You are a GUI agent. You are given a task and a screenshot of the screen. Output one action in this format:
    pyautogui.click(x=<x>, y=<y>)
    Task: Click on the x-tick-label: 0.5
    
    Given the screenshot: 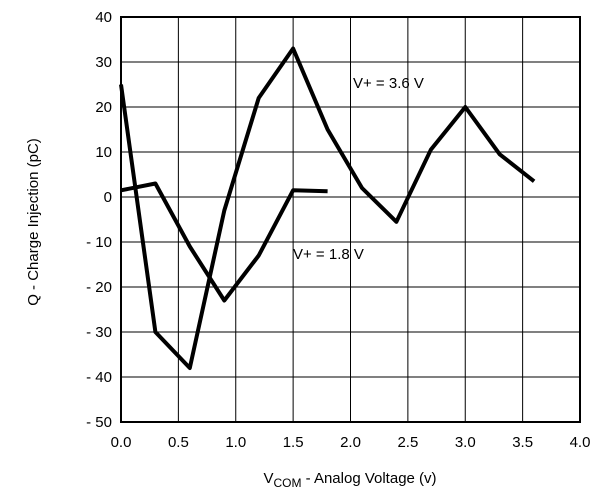 What is the action you would take?
    pyautogui.click(x=178, y=442)
    